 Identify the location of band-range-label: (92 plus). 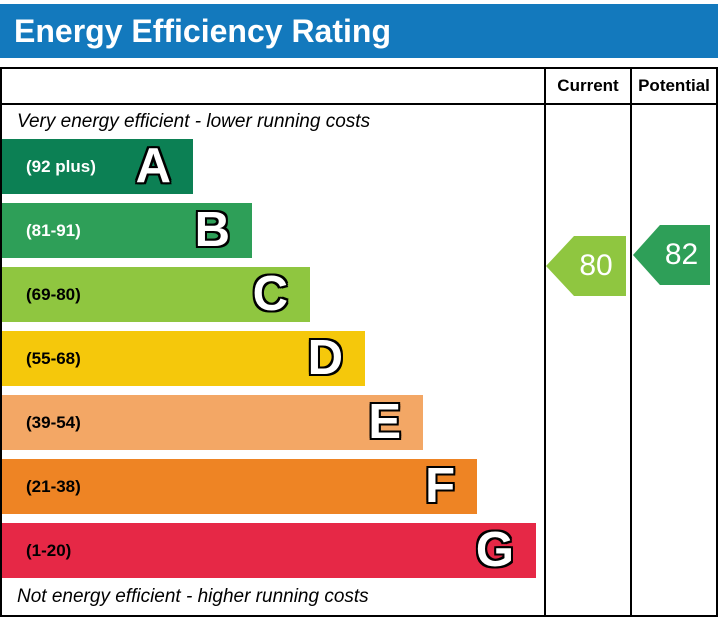
(61, 166).